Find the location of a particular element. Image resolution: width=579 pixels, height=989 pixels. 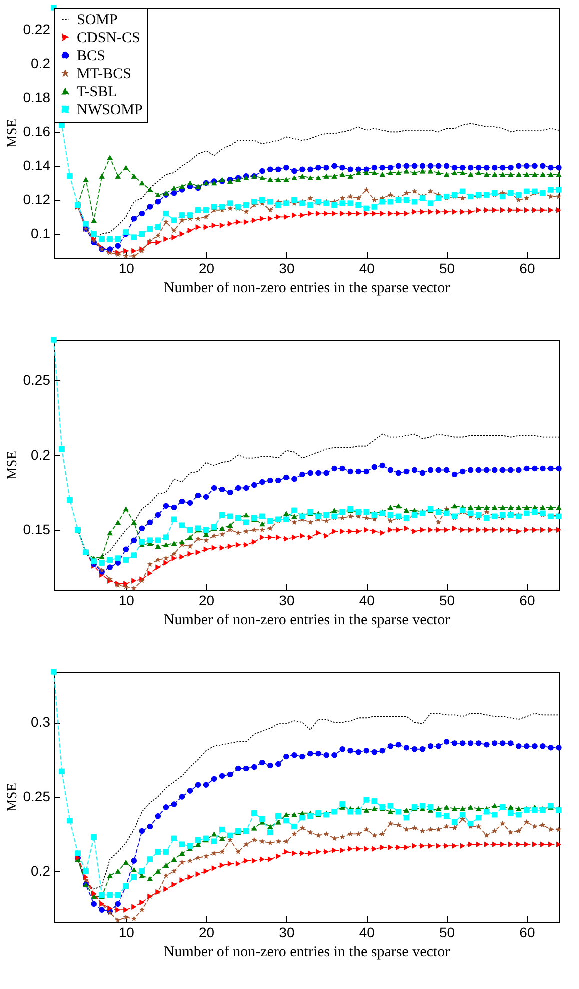

legend-label: T-SBL is located at coordinates (97, 92).